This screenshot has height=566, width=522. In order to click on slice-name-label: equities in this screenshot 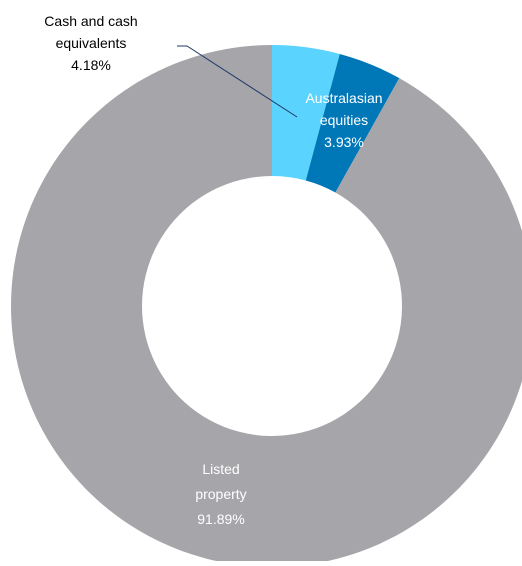, I will do `click(344, 120)`.